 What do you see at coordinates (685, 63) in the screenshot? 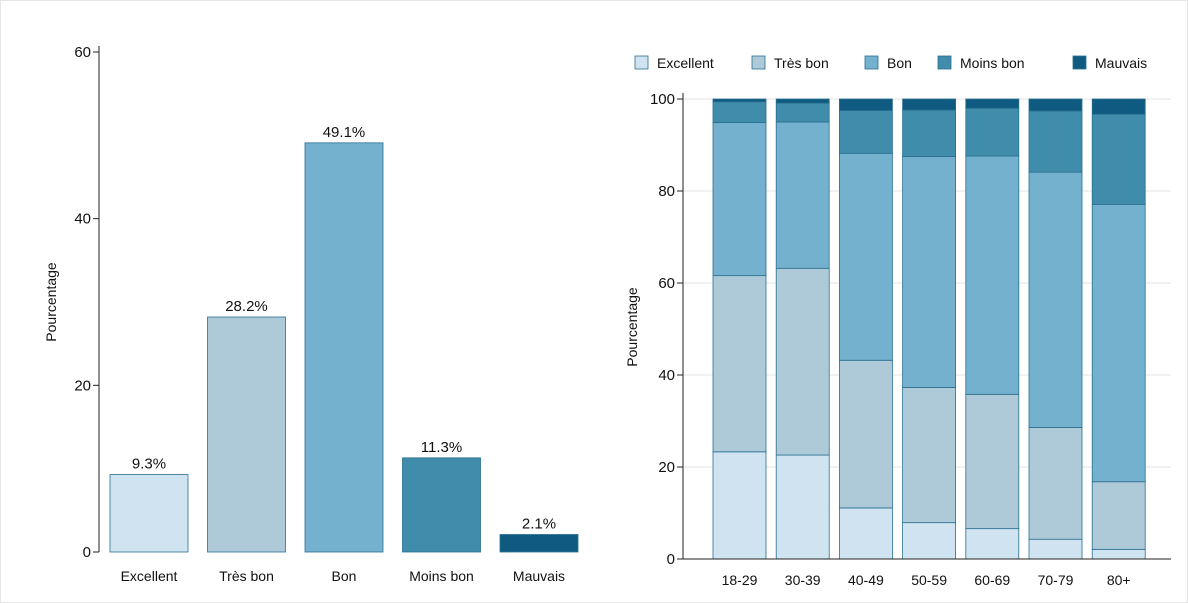
I see `legend-label: Excellent` at bounding box center [685, 63].